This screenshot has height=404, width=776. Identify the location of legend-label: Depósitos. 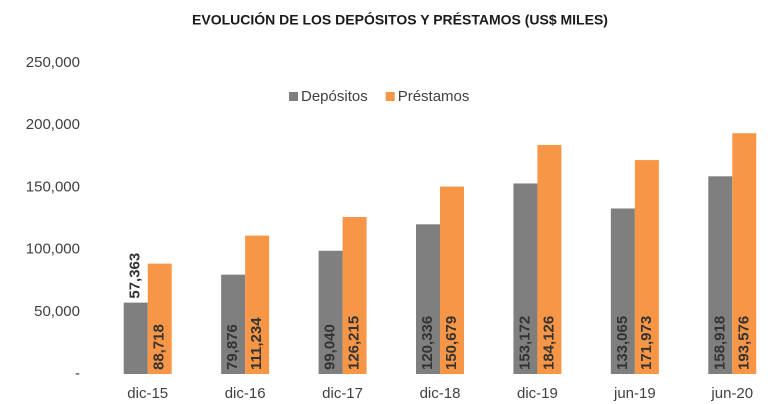
(334, 96).